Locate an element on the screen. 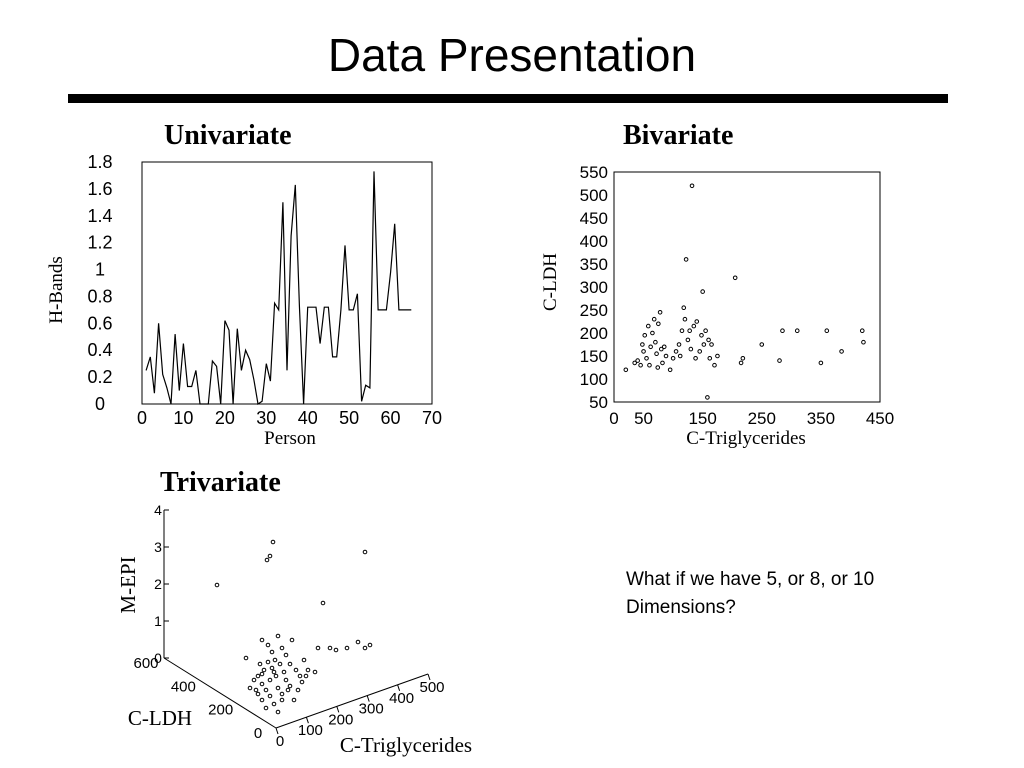 The width and height of the screenshot is (1024, 768). bivariate-y-tick-label: 100 is located at coordinates (594, 379).